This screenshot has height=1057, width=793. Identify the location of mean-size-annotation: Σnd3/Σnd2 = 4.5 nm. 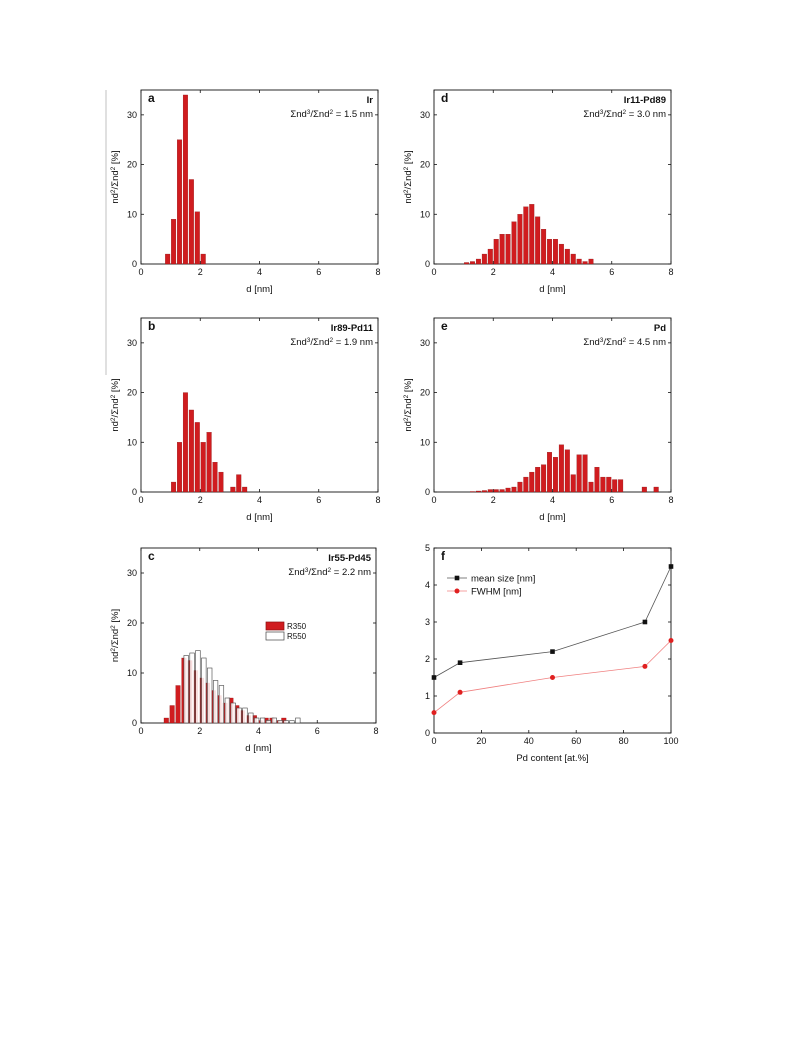
(624, 343).